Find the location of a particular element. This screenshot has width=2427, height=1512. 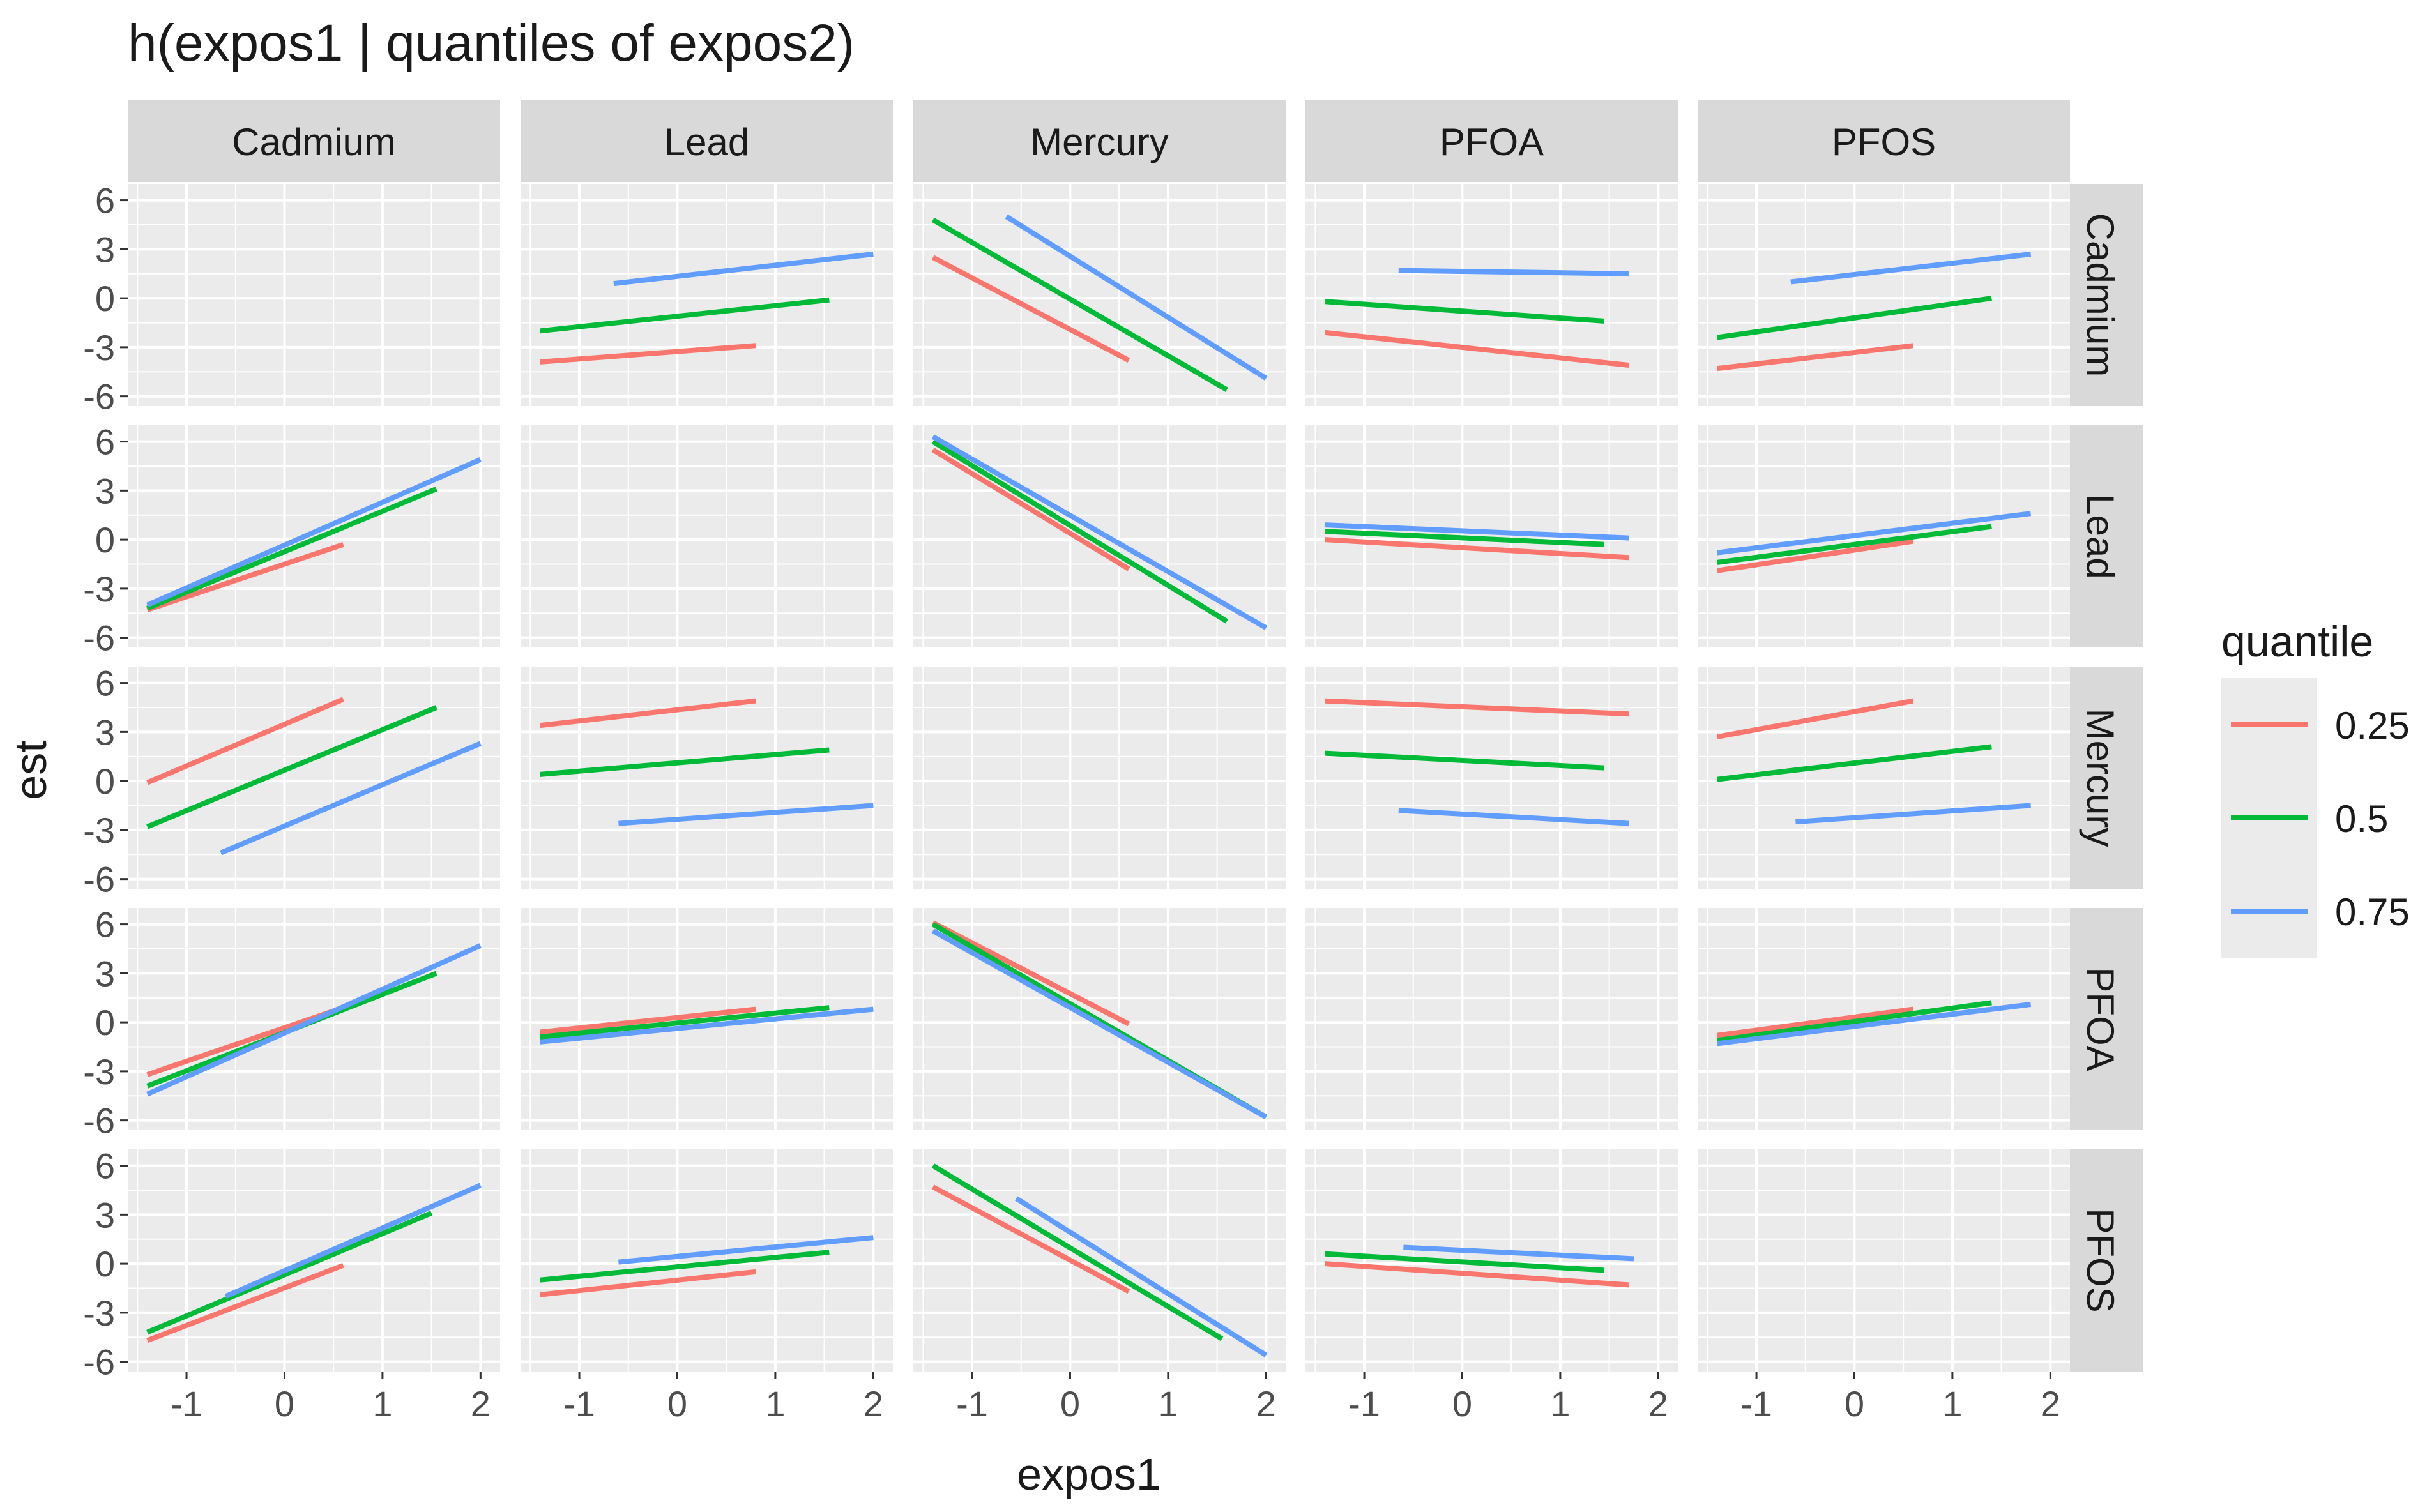

series-line-q0-75-cadmium-mercury is located at coordinates (1136, 297).